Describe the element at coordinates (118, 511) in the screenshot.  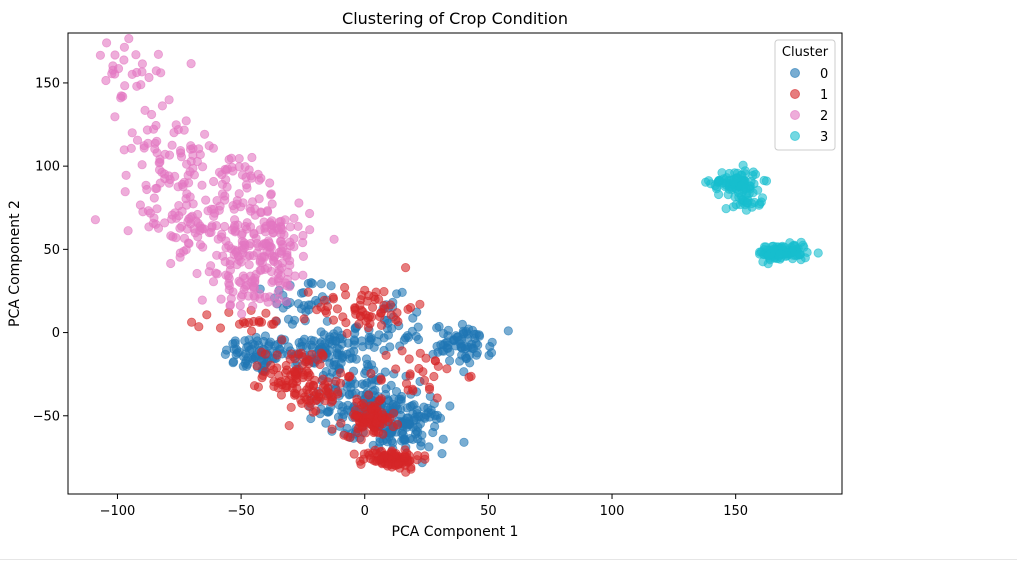
I see `x-tick-label: −100` at that location.